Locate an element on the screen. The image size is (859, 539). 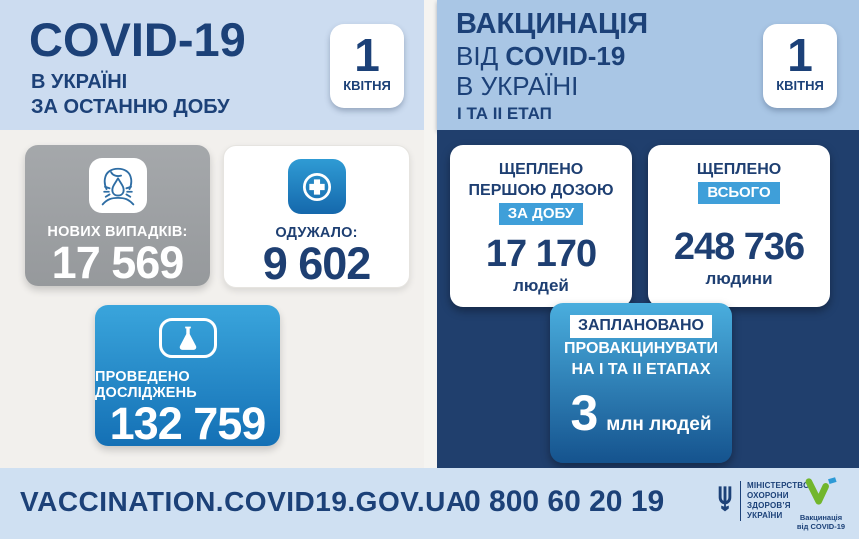
vaccination-line2-covid: COVID-19 is located at coordinates (565, 56).